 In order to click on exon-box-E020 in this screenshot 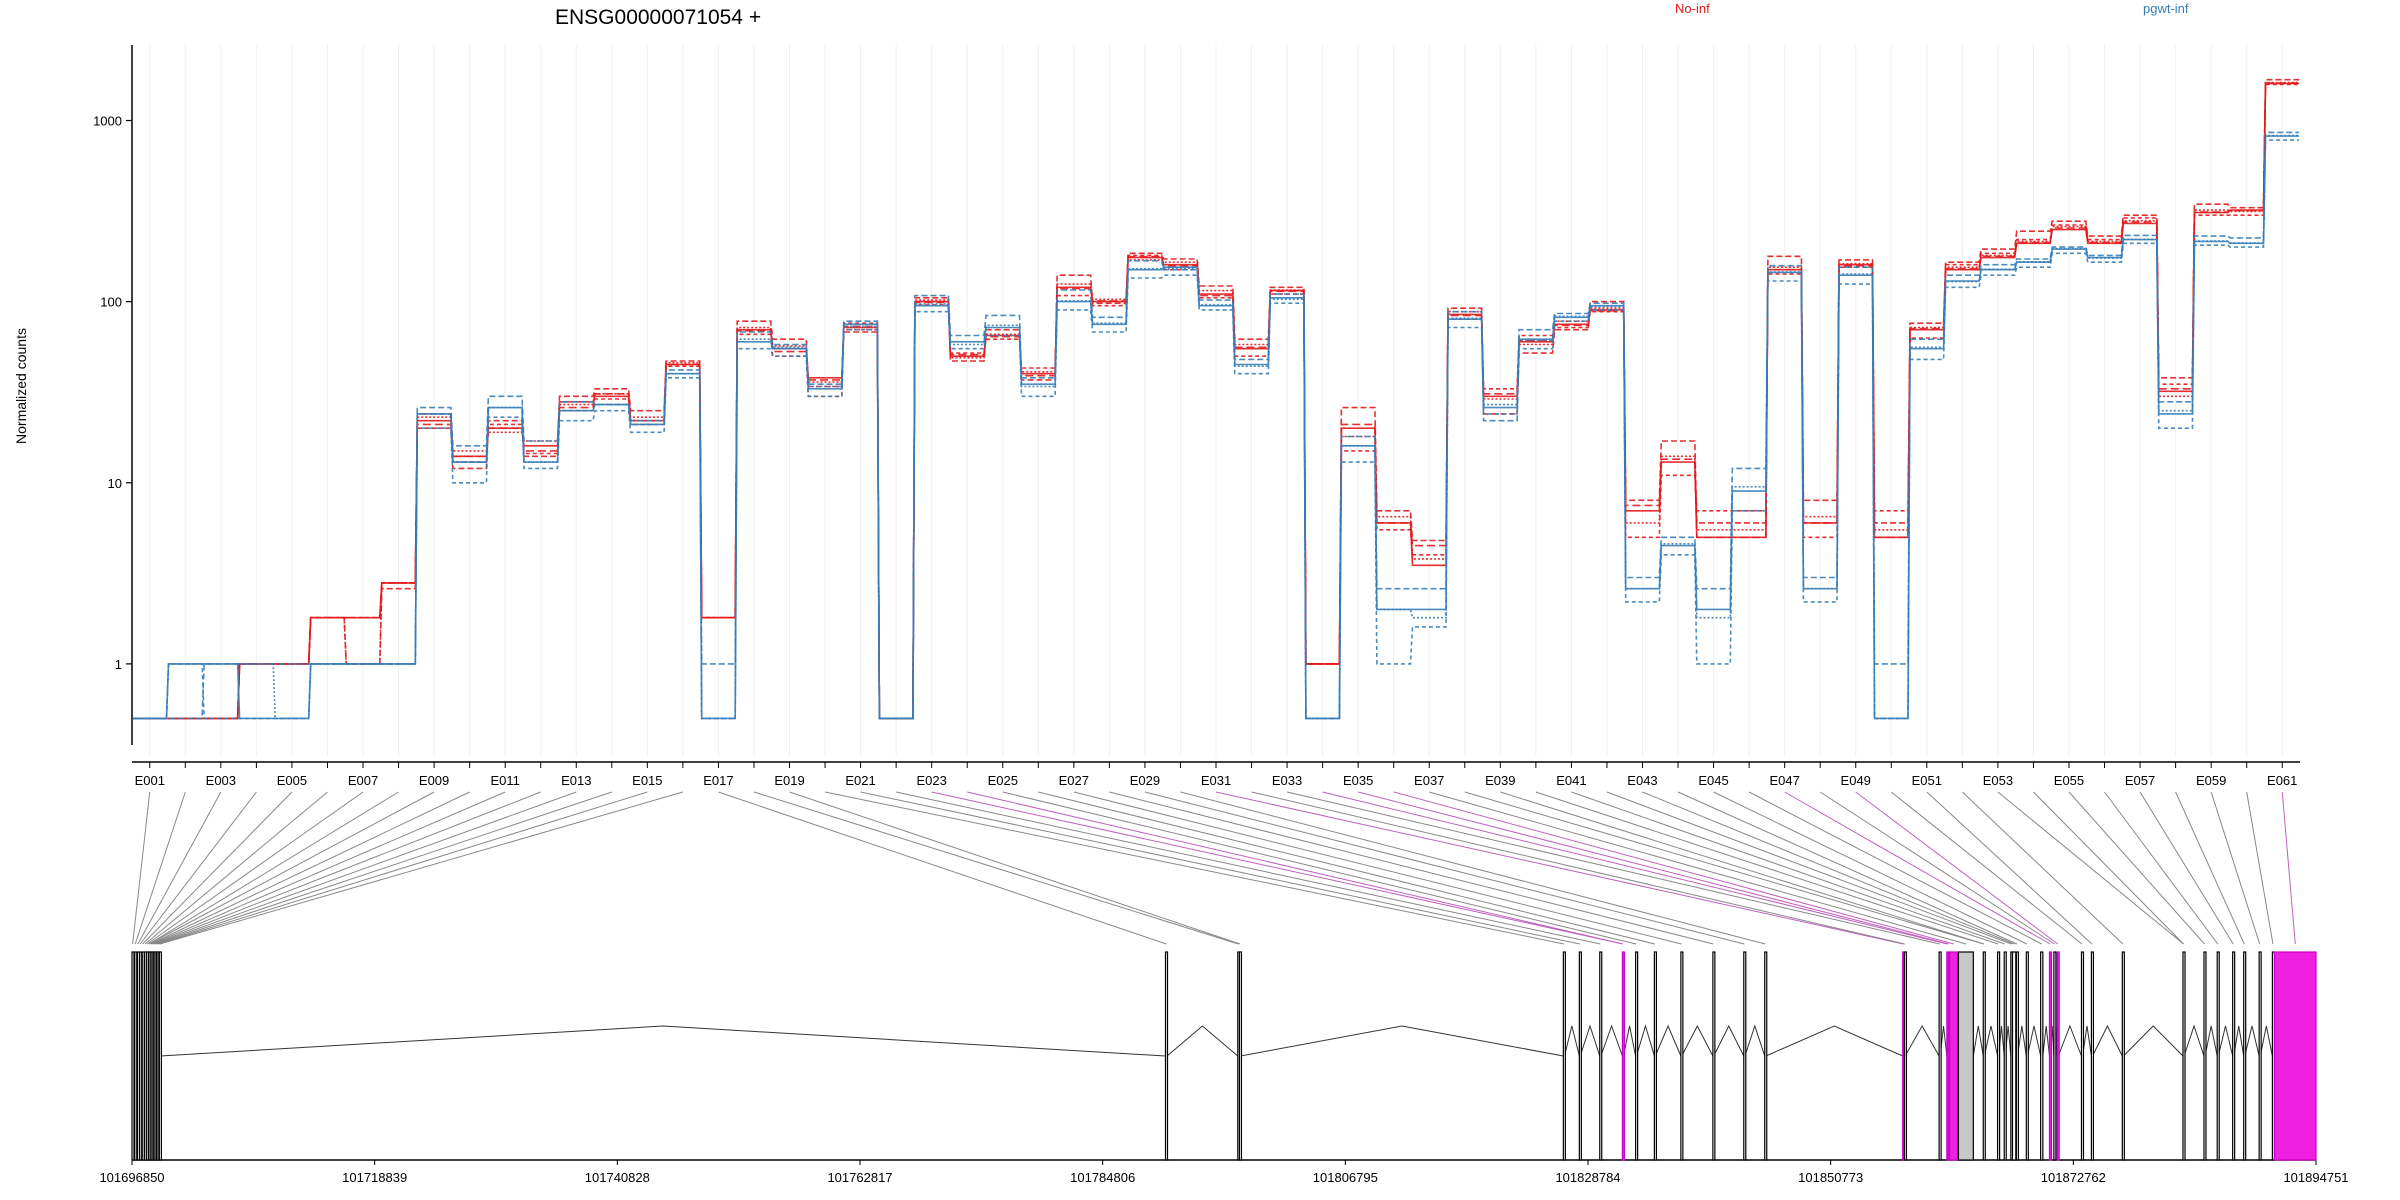, I will do `click(1580, 1056)`.